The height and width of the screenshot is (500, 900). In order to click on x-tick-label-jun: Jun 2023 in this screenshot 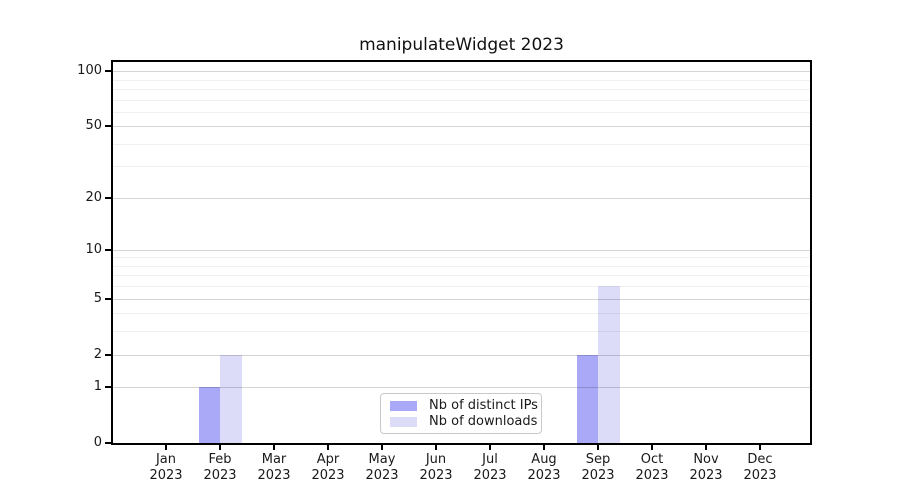, I will do `click(436, 467)`.